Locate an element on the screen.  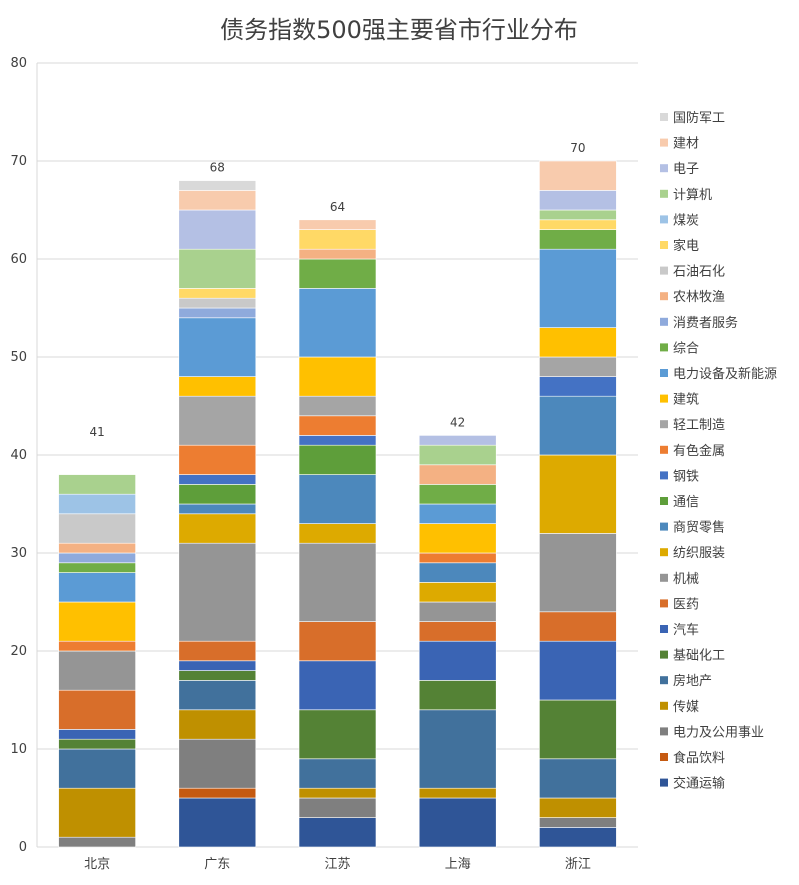
legend-label: 国防军工 is located at coordinates (699, 118).